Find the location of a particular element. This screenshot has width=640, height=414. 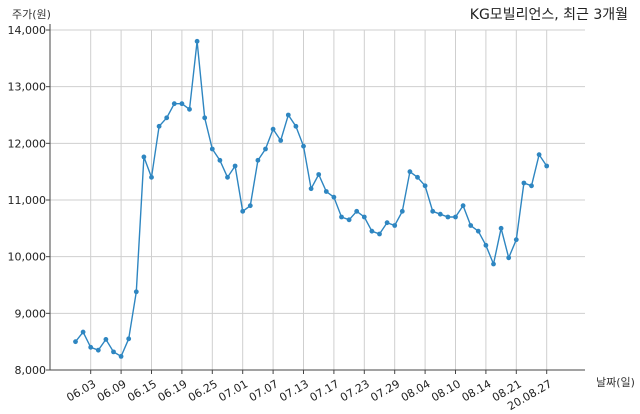

x-tick-label: 06.19 is located at coordinates (173, 390).